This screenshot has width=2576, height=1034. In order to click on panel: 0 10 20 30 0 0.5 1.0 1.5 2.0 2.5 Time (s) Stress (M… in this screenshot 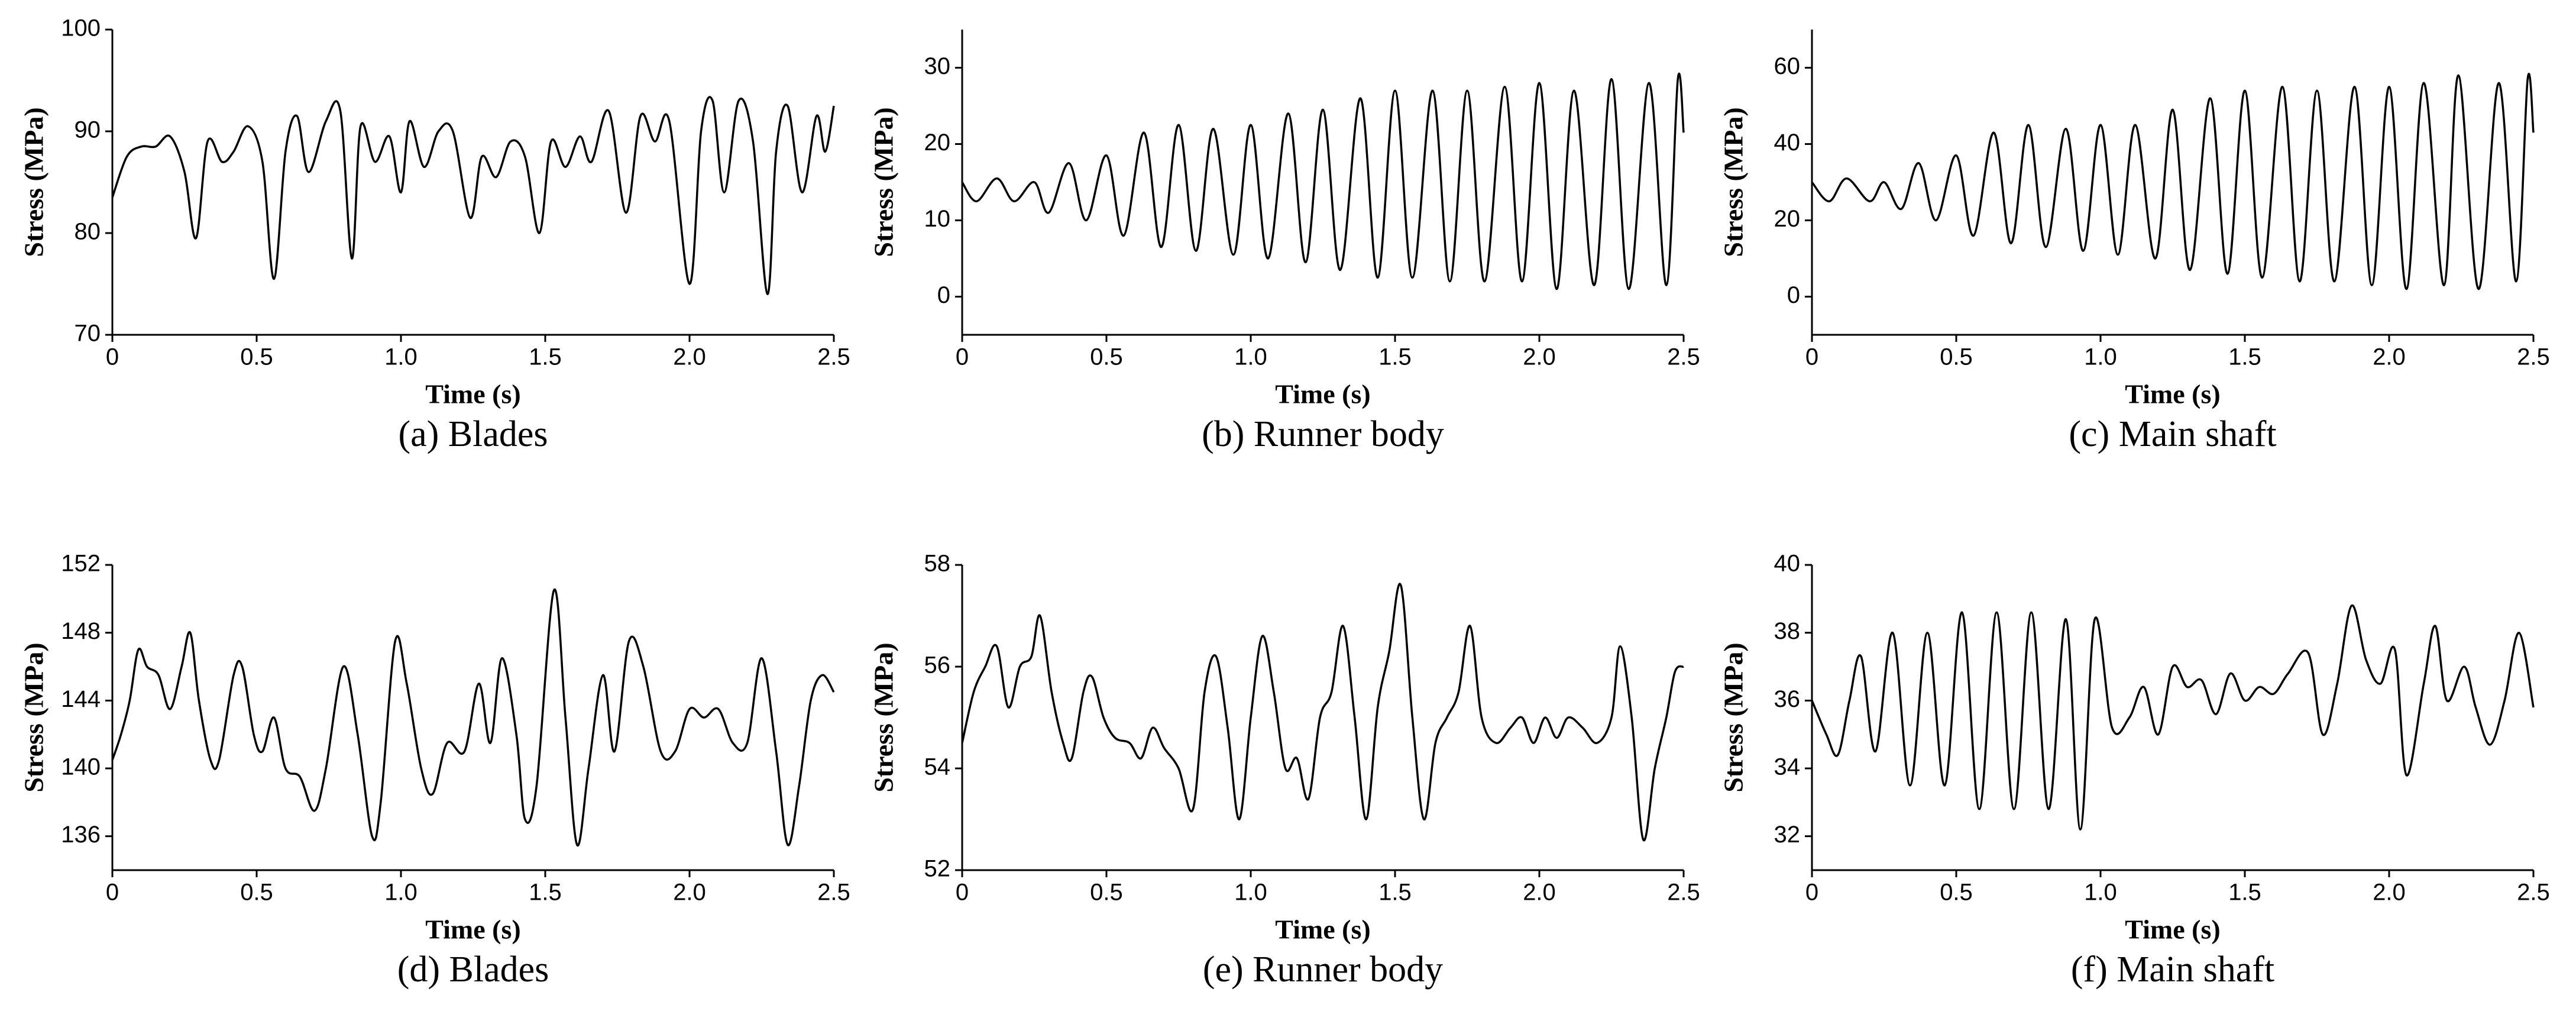, I will do `click(1285, 242)`.